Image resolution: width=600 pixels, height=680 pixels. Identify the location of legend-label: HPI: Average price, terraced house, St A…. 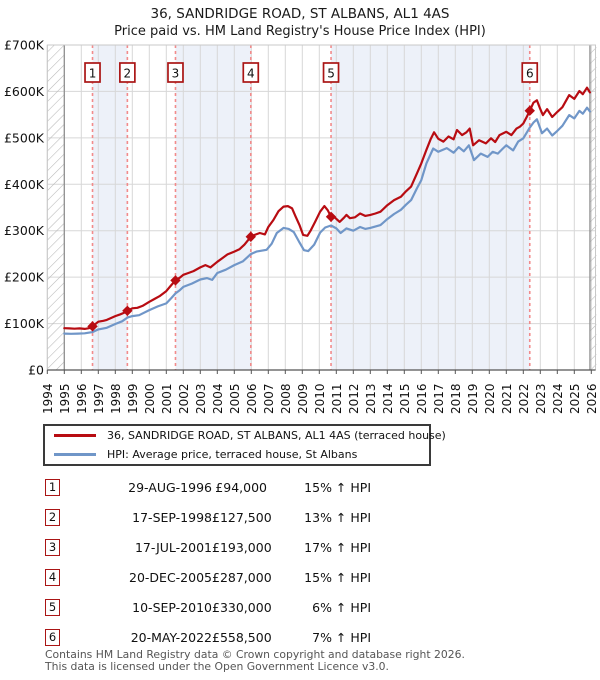
(232, 454).